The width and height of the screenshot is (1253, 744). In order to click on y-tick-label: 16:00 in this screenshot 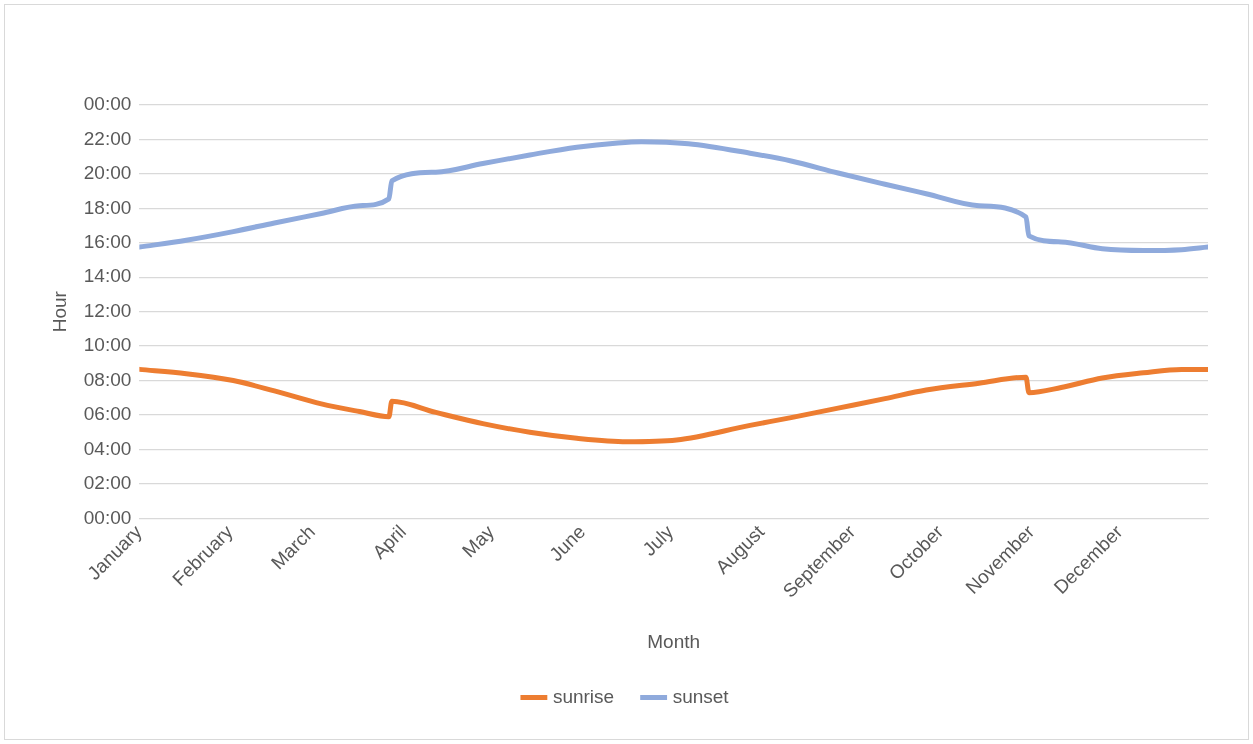, I will do `click(107, 242)`.